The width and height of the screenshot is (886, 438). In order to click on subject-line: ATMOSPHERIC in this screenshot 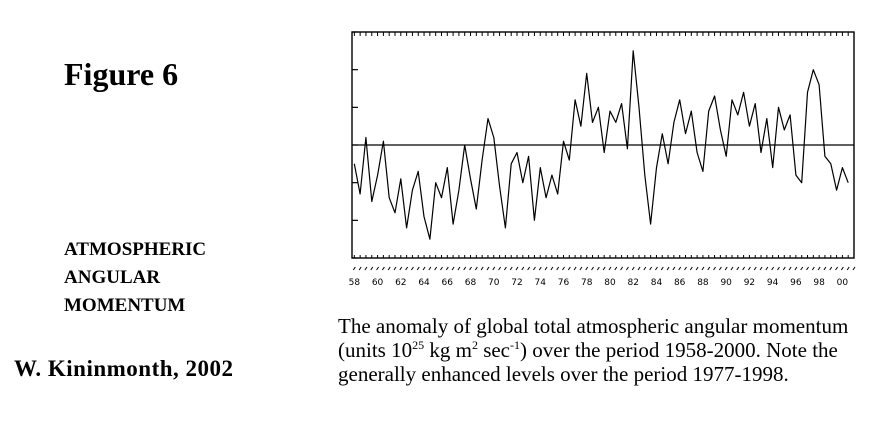, I will do `click(135, 249)`.